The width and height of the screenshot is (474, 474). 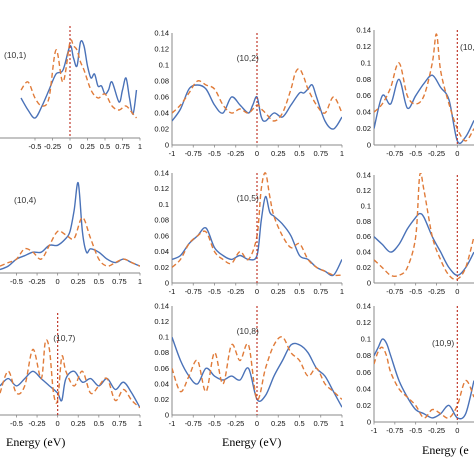 What do you see at coordinates (15, 55) in the screenshot?
I see `panel-label: (10,1)` at bounding box center [15, 55].